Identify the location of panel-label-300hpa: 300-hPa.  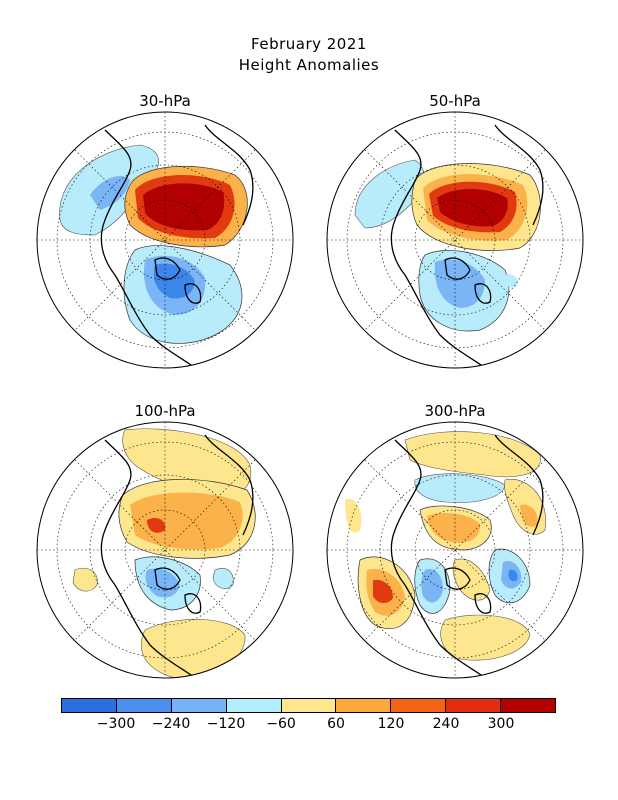
(455, 411).